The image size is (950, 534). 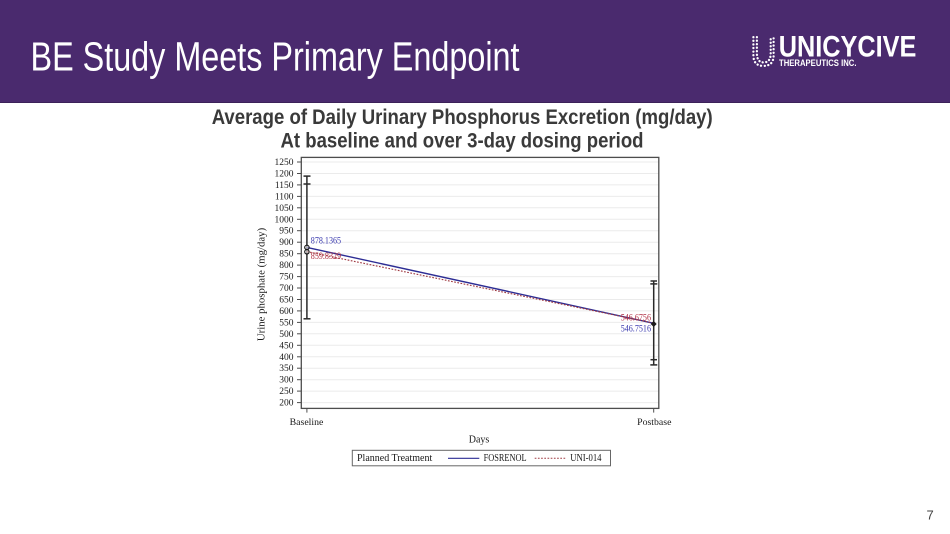 What do you see at coordinates (286, 312) in the screenshot?
I see `svg-text: 600` at bounding box center [286, 312].